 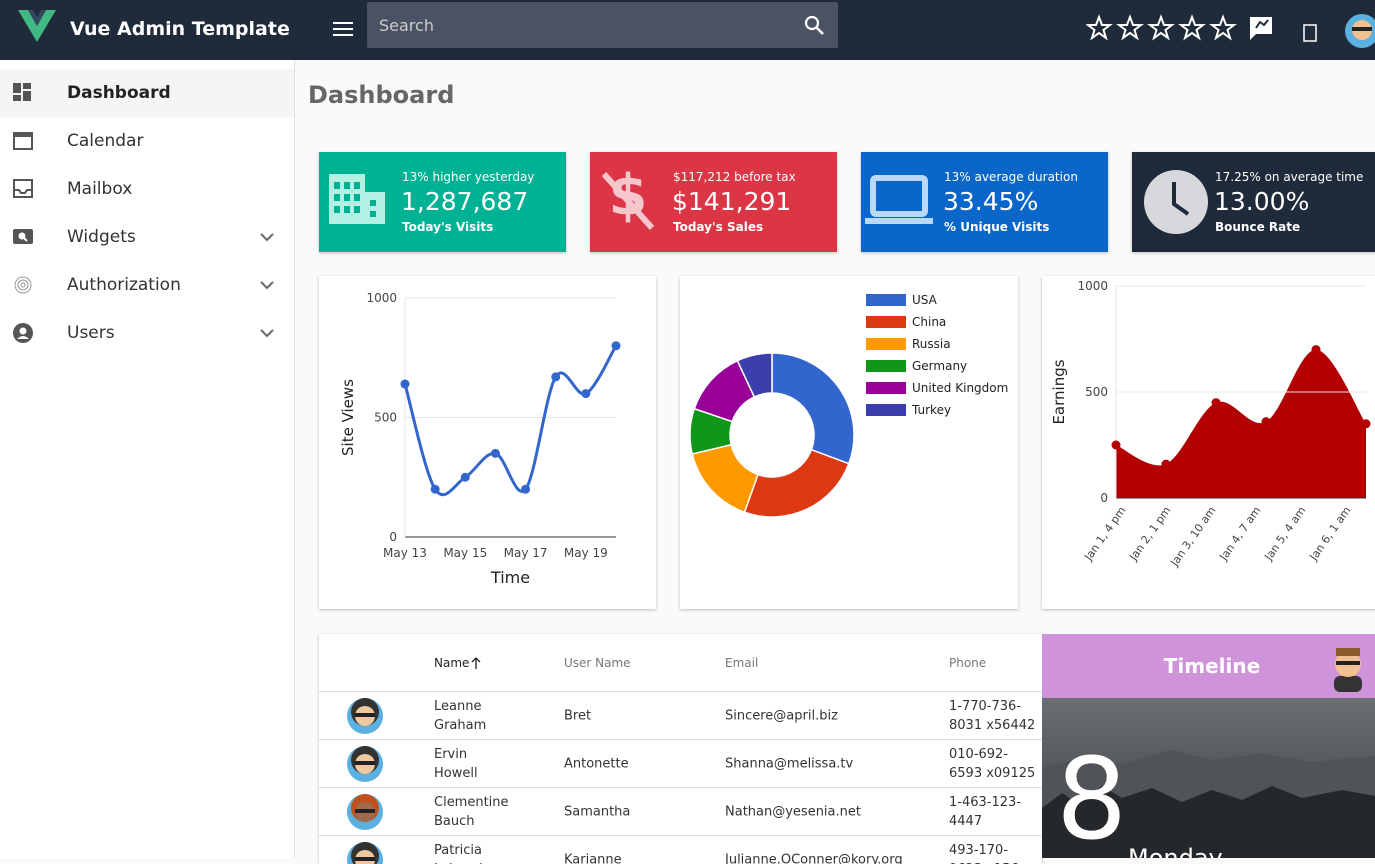 What do you see at coordinates (931, 410) in the screenshot?
I see `legend-label: Turkey` at bounding box center [931, 410].